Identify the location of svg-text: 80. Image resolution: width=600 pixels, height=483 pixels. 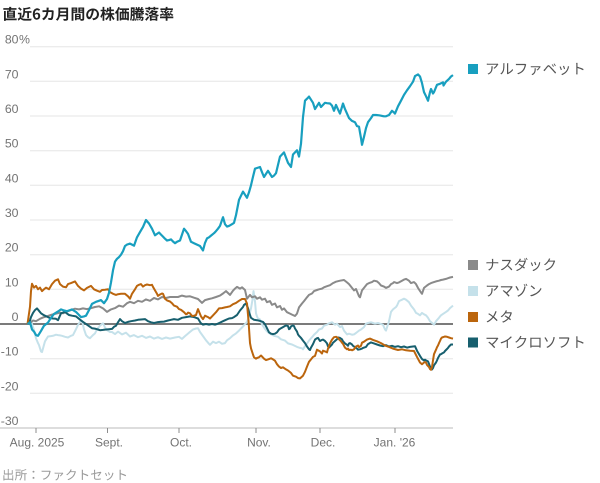
(12, 40).